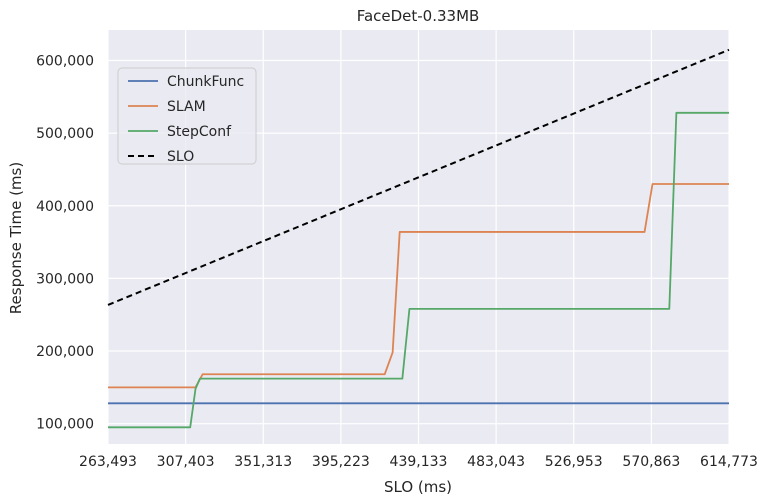 This screenshot has height=504, width=770. I want to click on x-tick-label: 526,953, so click(574, 462).